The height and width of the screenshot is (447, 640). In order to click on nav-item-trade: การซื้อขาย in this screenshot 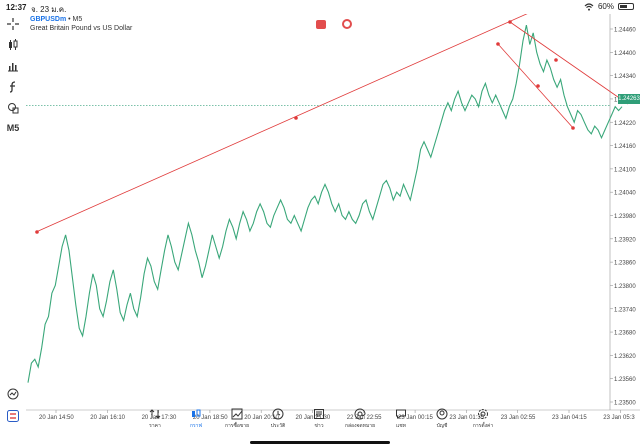, I will do `click(237, 419)`.